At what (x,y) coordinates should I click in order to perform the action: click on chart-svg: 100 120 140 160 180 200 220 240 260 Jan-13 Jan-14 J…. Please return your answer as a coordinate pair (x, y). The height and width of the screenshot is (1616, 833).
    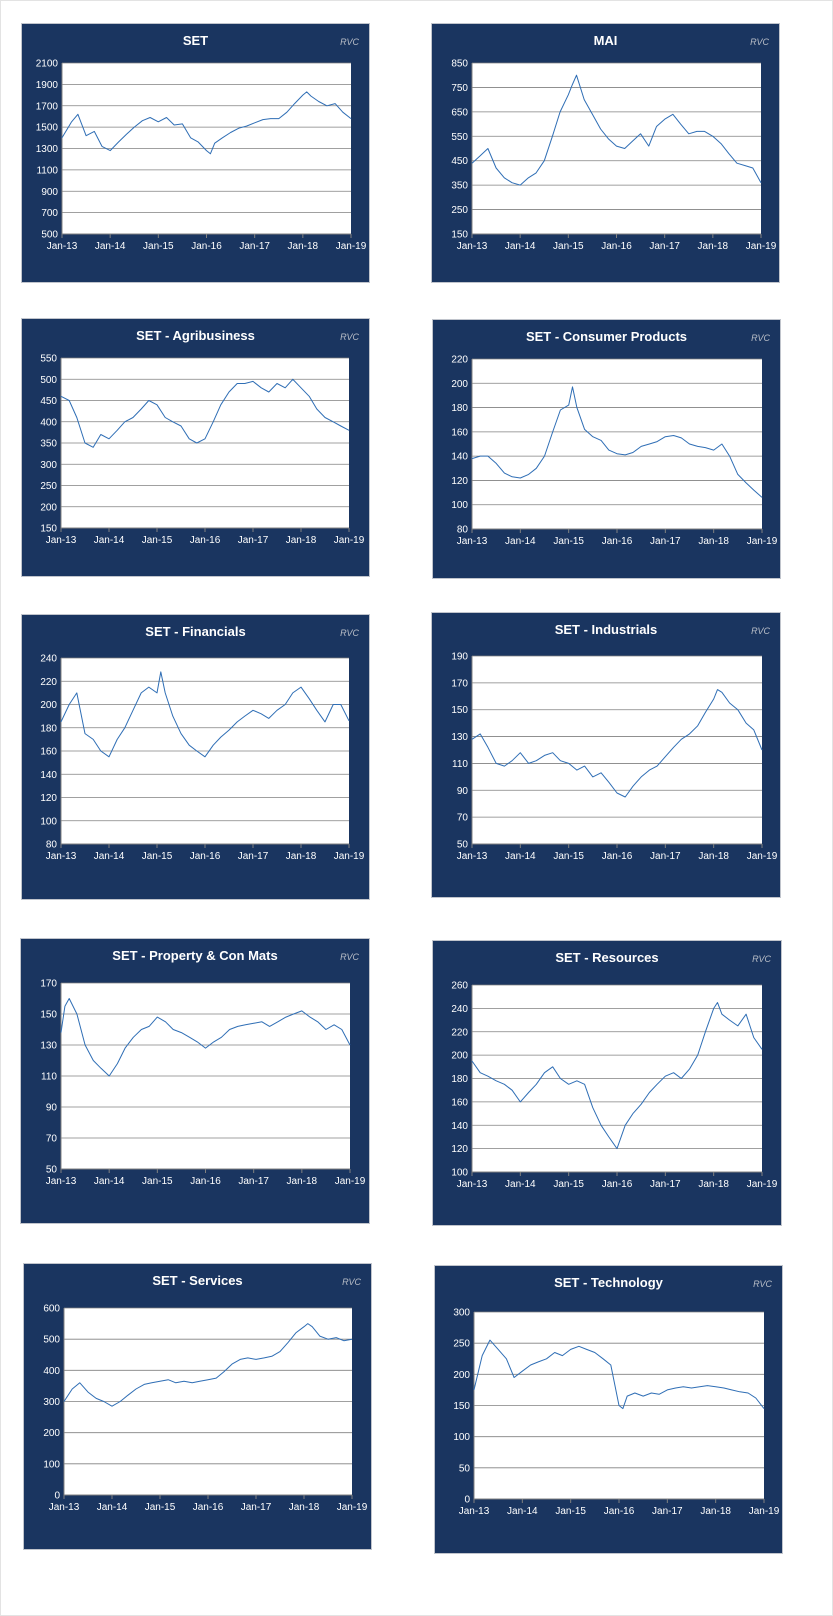
    Looking at the image, I should click on (614, 1086).